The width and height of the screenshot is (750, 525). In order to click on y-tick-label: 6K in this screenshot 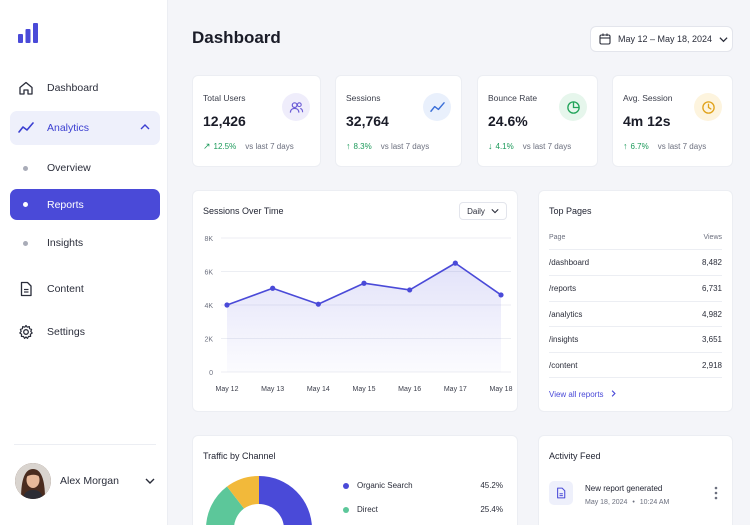, I will do `click(208, 273)`.